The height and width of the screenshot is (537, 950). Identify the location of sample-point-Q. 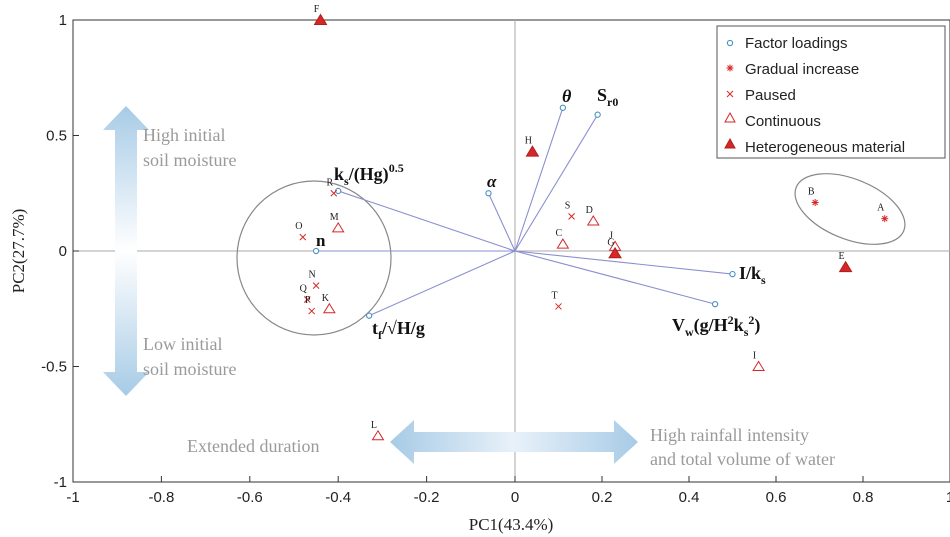
(307, 299).